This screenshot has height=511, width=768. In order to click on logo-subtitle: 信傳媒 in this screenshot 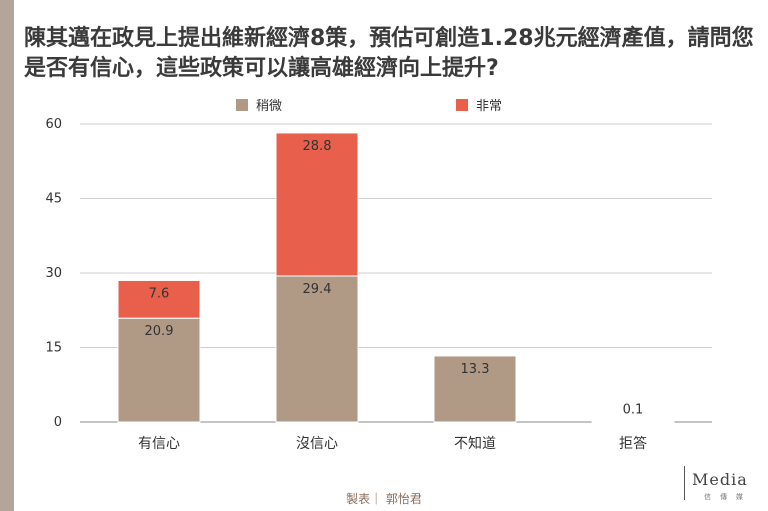, I will do `click(728, 497)`.